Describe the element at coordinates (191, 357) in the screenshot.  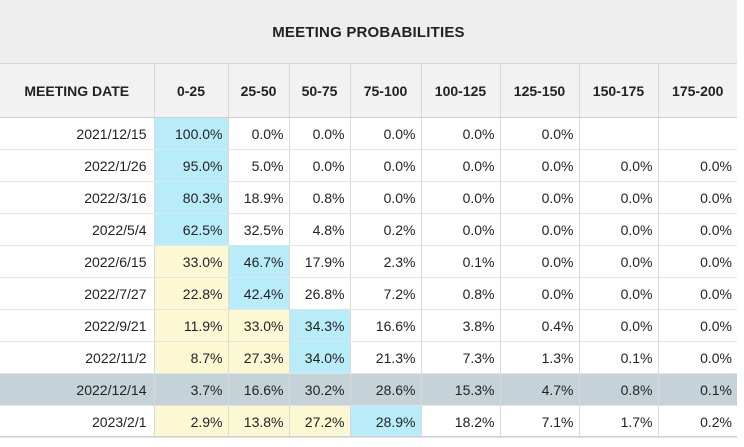
I see `probability-cell: 8.7%` at that location.